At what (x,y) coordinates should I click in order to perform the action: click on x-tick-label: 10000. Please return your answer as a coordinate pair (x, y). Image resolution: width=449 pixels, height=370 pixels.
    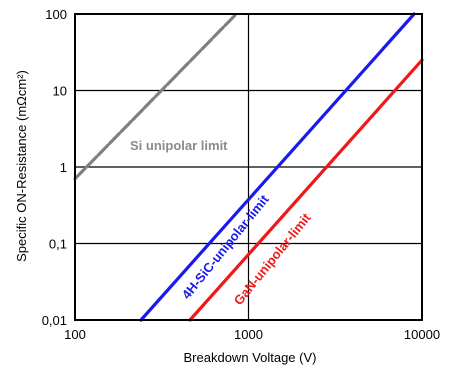
    Looking at the image, I should click on (422, 334).